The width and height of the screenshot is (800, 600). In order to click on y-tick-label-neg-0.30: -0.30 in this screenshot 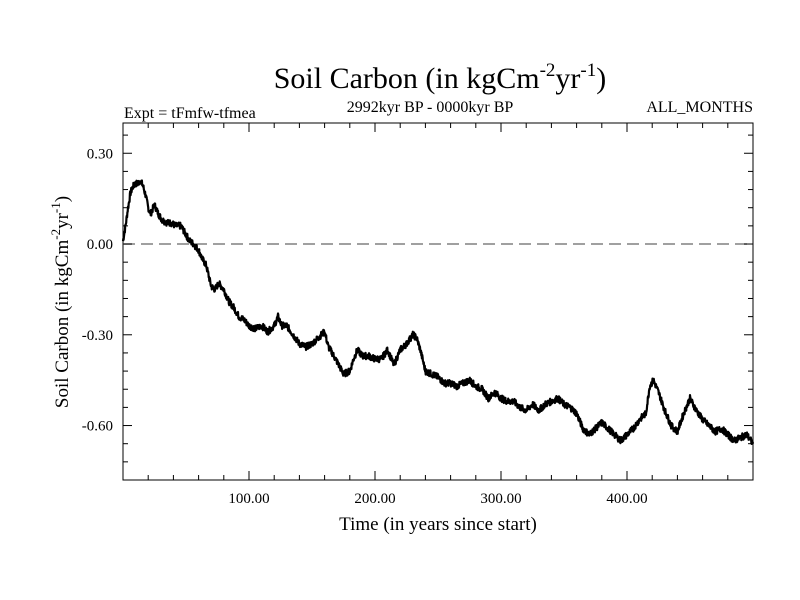, I will do `click(97, 336)`.